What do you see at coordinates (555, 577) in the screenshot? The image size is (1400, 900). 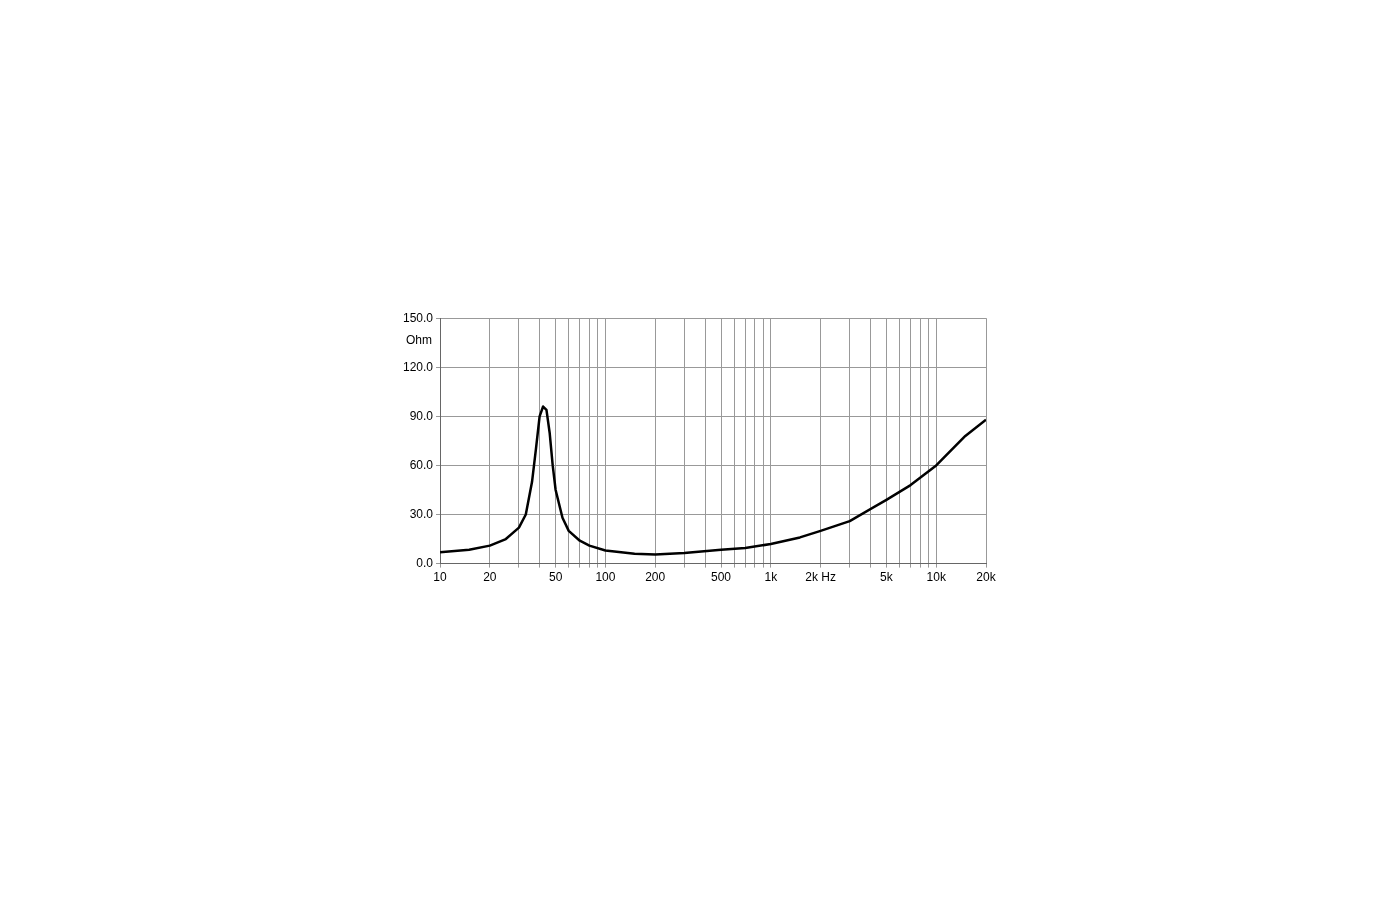 I see `x-tick-label: 50` at bounding box center [555, 577].